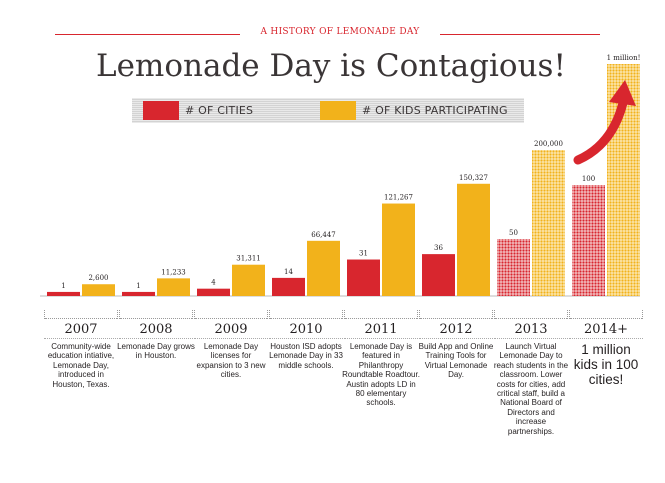 The image size is (665, 483). What do you see at coordinates (622, 93) in the screenshot?
I see `arrow-head-icon` at bounding box center [622, 93].